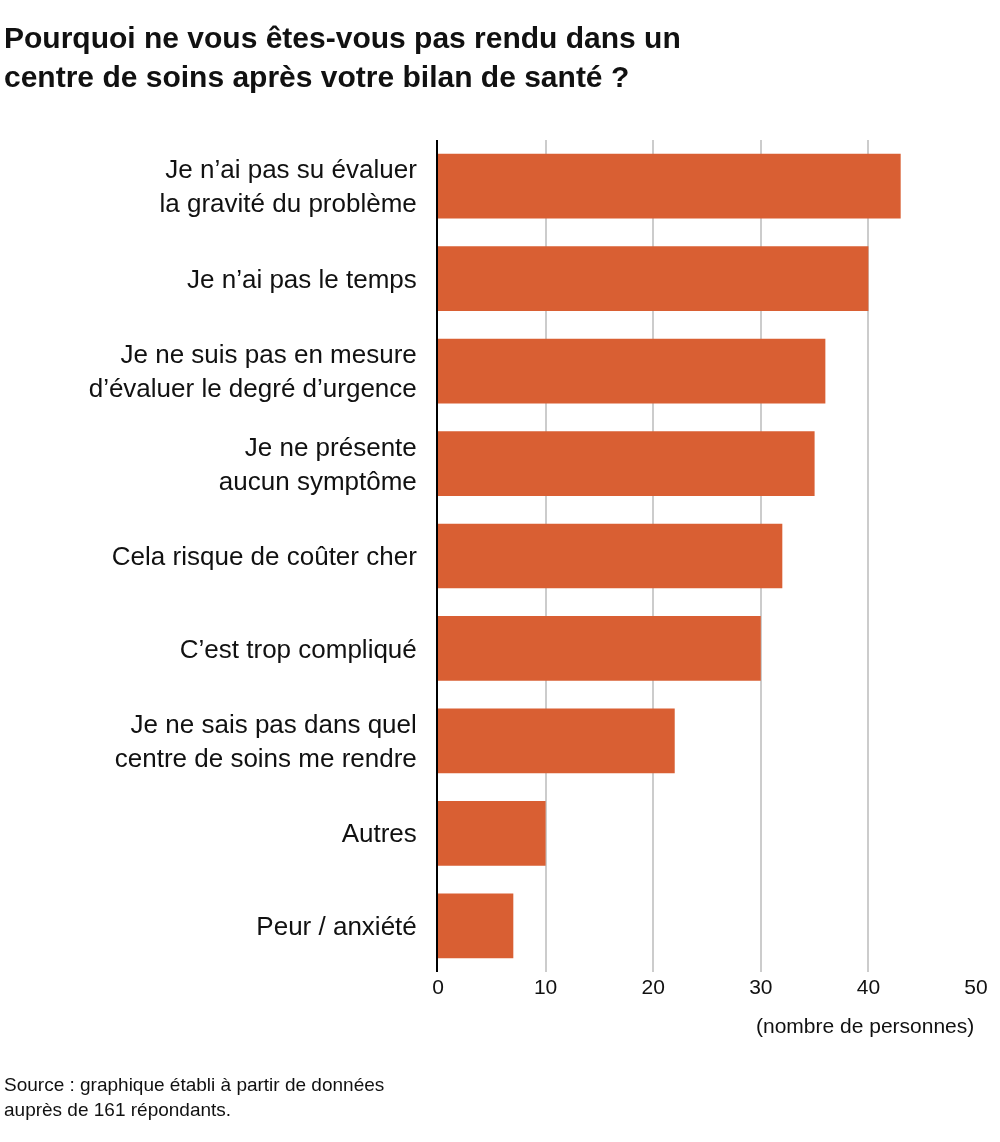 The height and width of the screenshot is (1142, 1000). What do you see at coordinates (288, 186) in the screenshot?
I see `y-tick-label: Je n’ai pas su évaluer la gravité du problème` at bounding box center [288, 186].